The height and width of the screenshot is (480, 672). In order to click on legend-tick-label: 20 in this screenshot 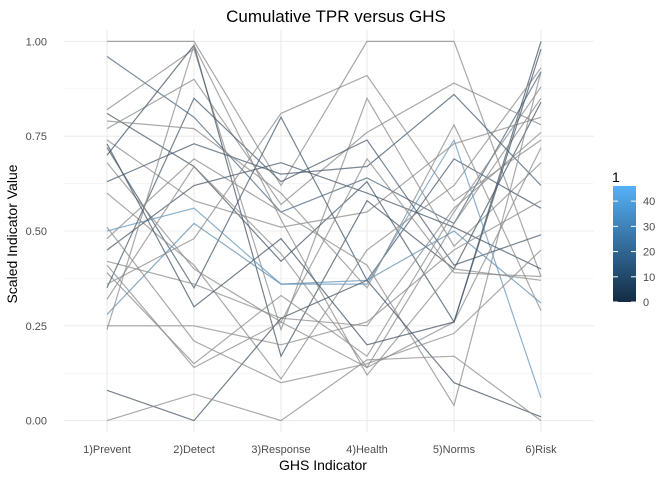, I will do `click(649, 253)`.